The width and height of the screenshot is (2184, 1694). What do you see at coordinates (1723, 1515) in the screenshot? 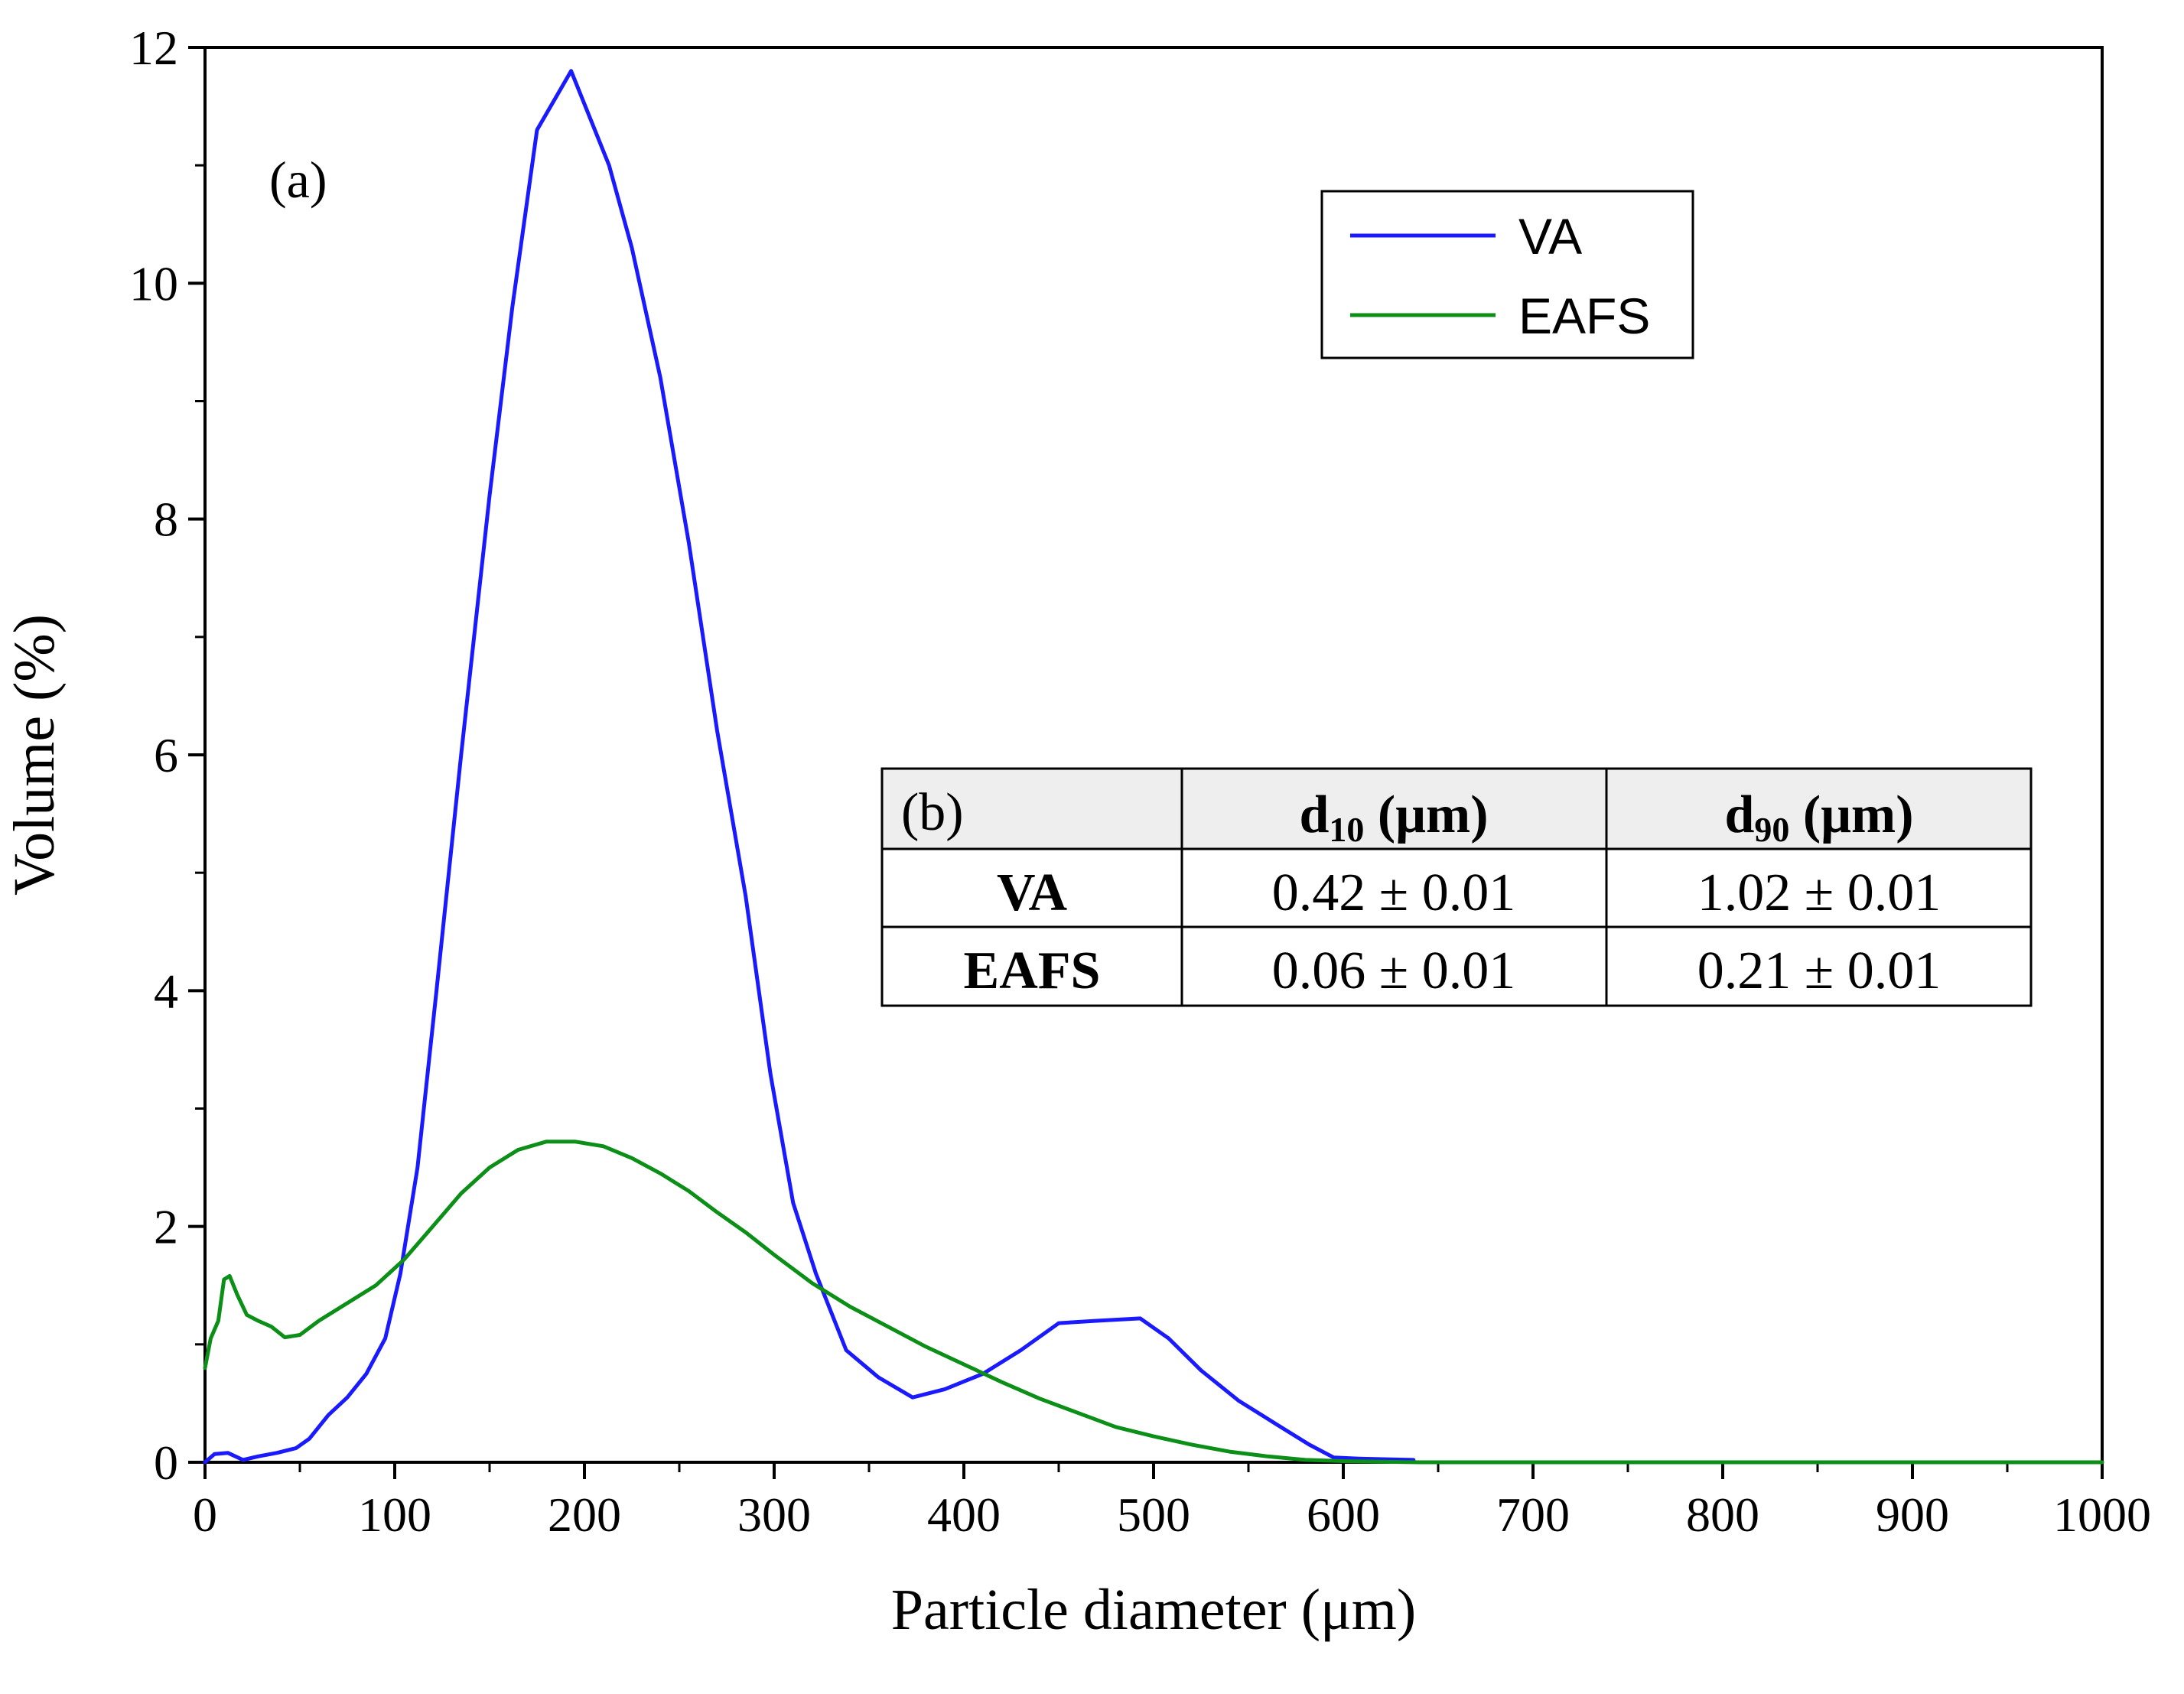
I see `x-tick-label: 800` at bounding box center [1723, 1515].